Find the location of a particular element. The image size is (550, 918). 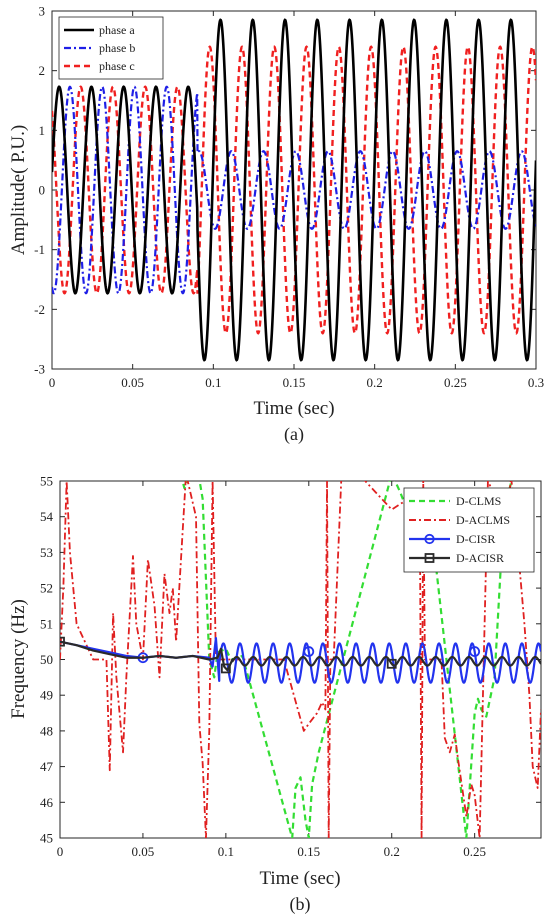

chart-a-ytick-label: 2 is located at coordinates (42, 70).